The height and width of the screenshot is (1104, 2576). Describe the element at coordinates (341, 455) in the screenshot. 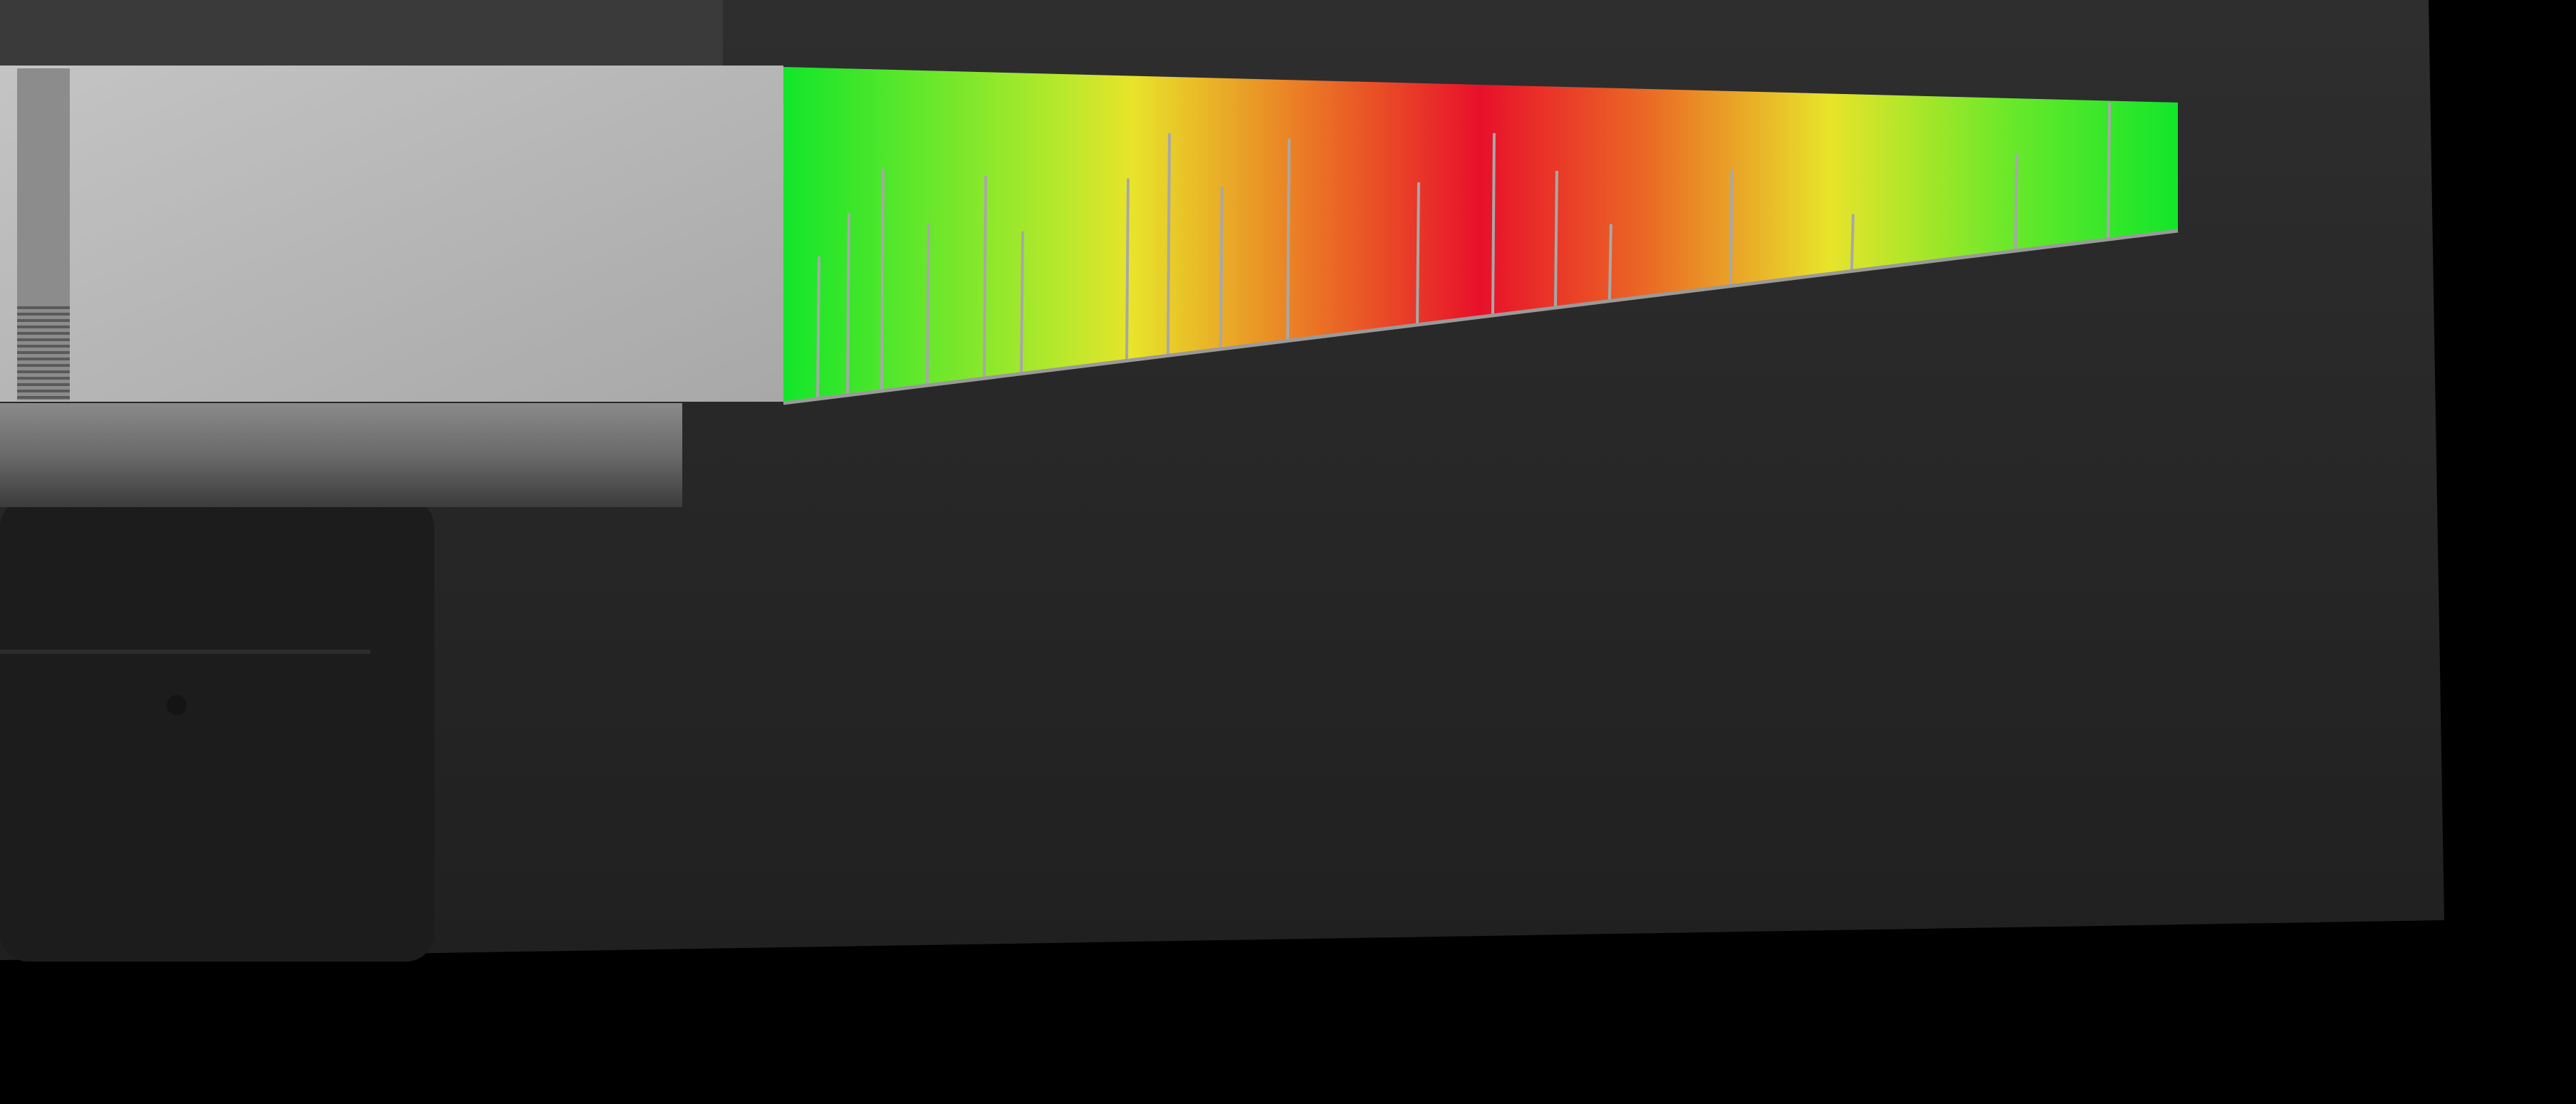

I see `clamp-bar` at that location.